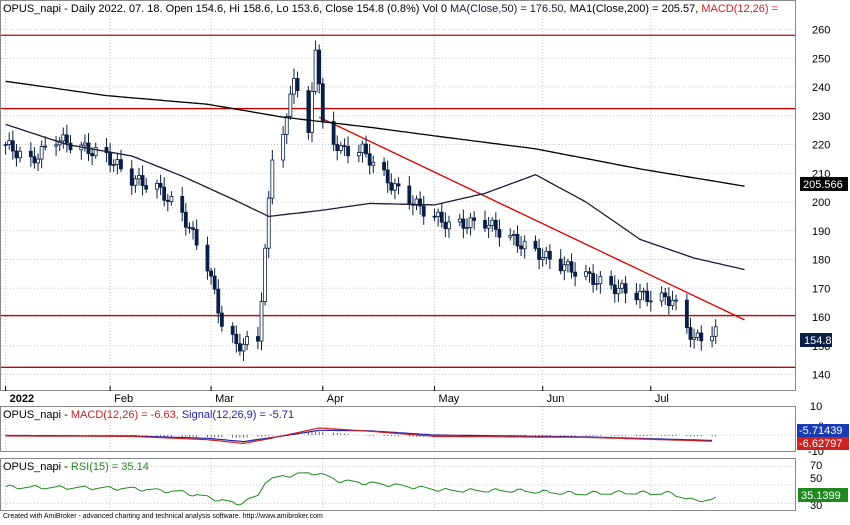 The height and width of the screenshot is (525, 850). I want to click on rsi-tick-50: 50, so click(816, 479).